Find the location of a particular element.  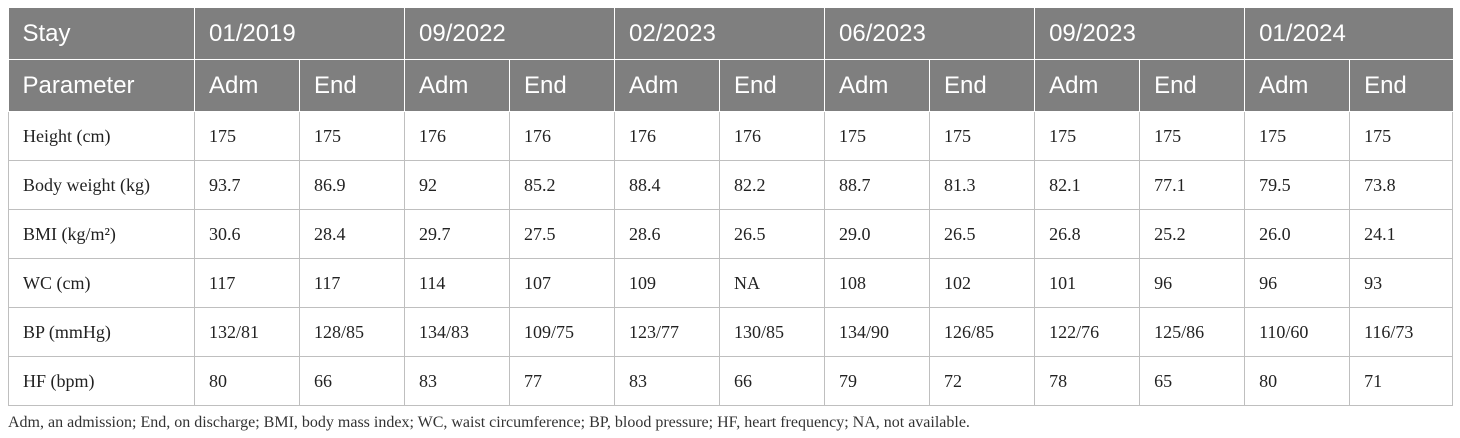

value-cell: 130/85 is located at coordinates (772, 332).